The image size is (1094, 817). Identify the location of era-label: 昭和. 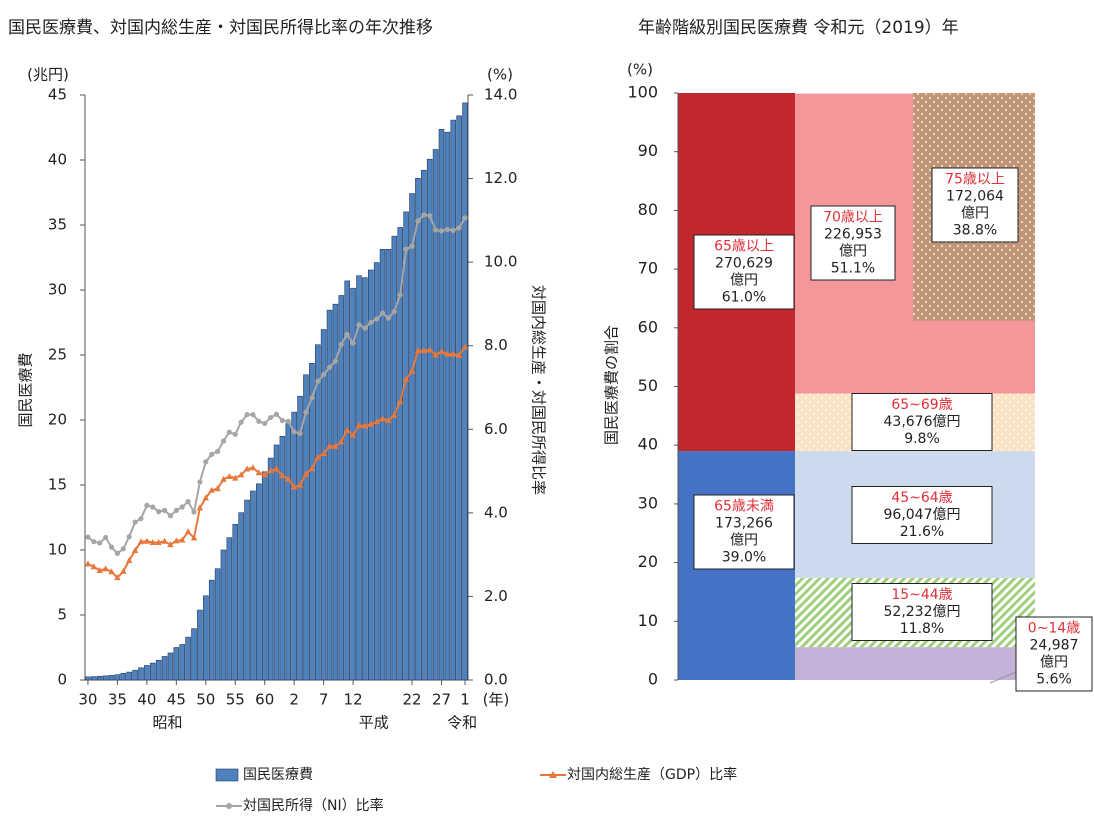
(167, 723).